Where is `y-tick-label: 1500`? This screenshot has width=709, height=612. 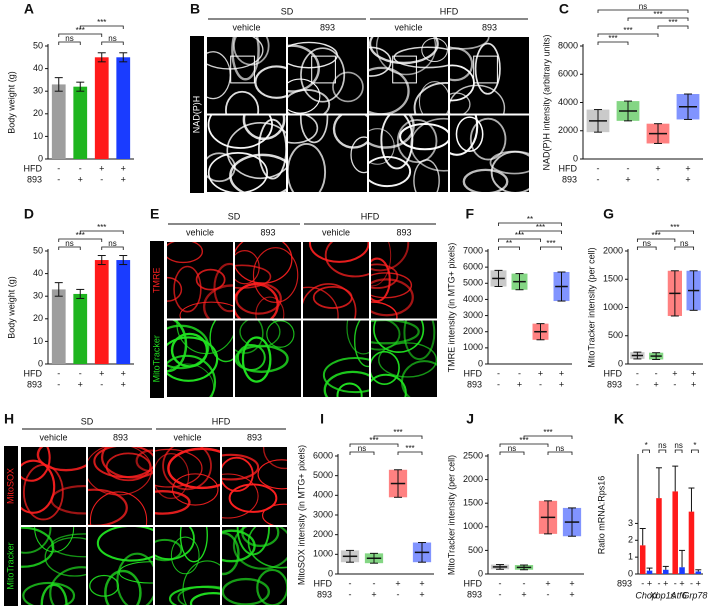 y-tick-label: 1500 is located at coordinates (613, 279).